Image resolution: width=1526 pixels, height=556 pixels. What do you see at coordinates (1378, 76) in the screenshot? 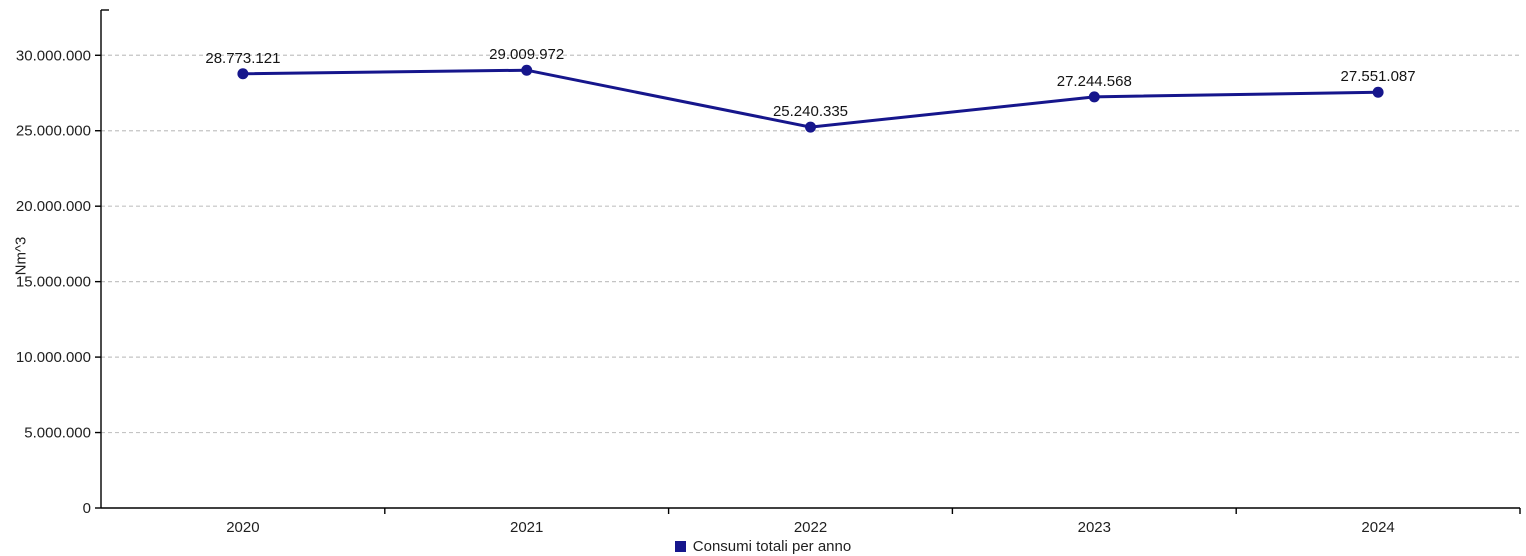
I see `data-point-label: 27.551.087` at bounding box center [1378, 76].